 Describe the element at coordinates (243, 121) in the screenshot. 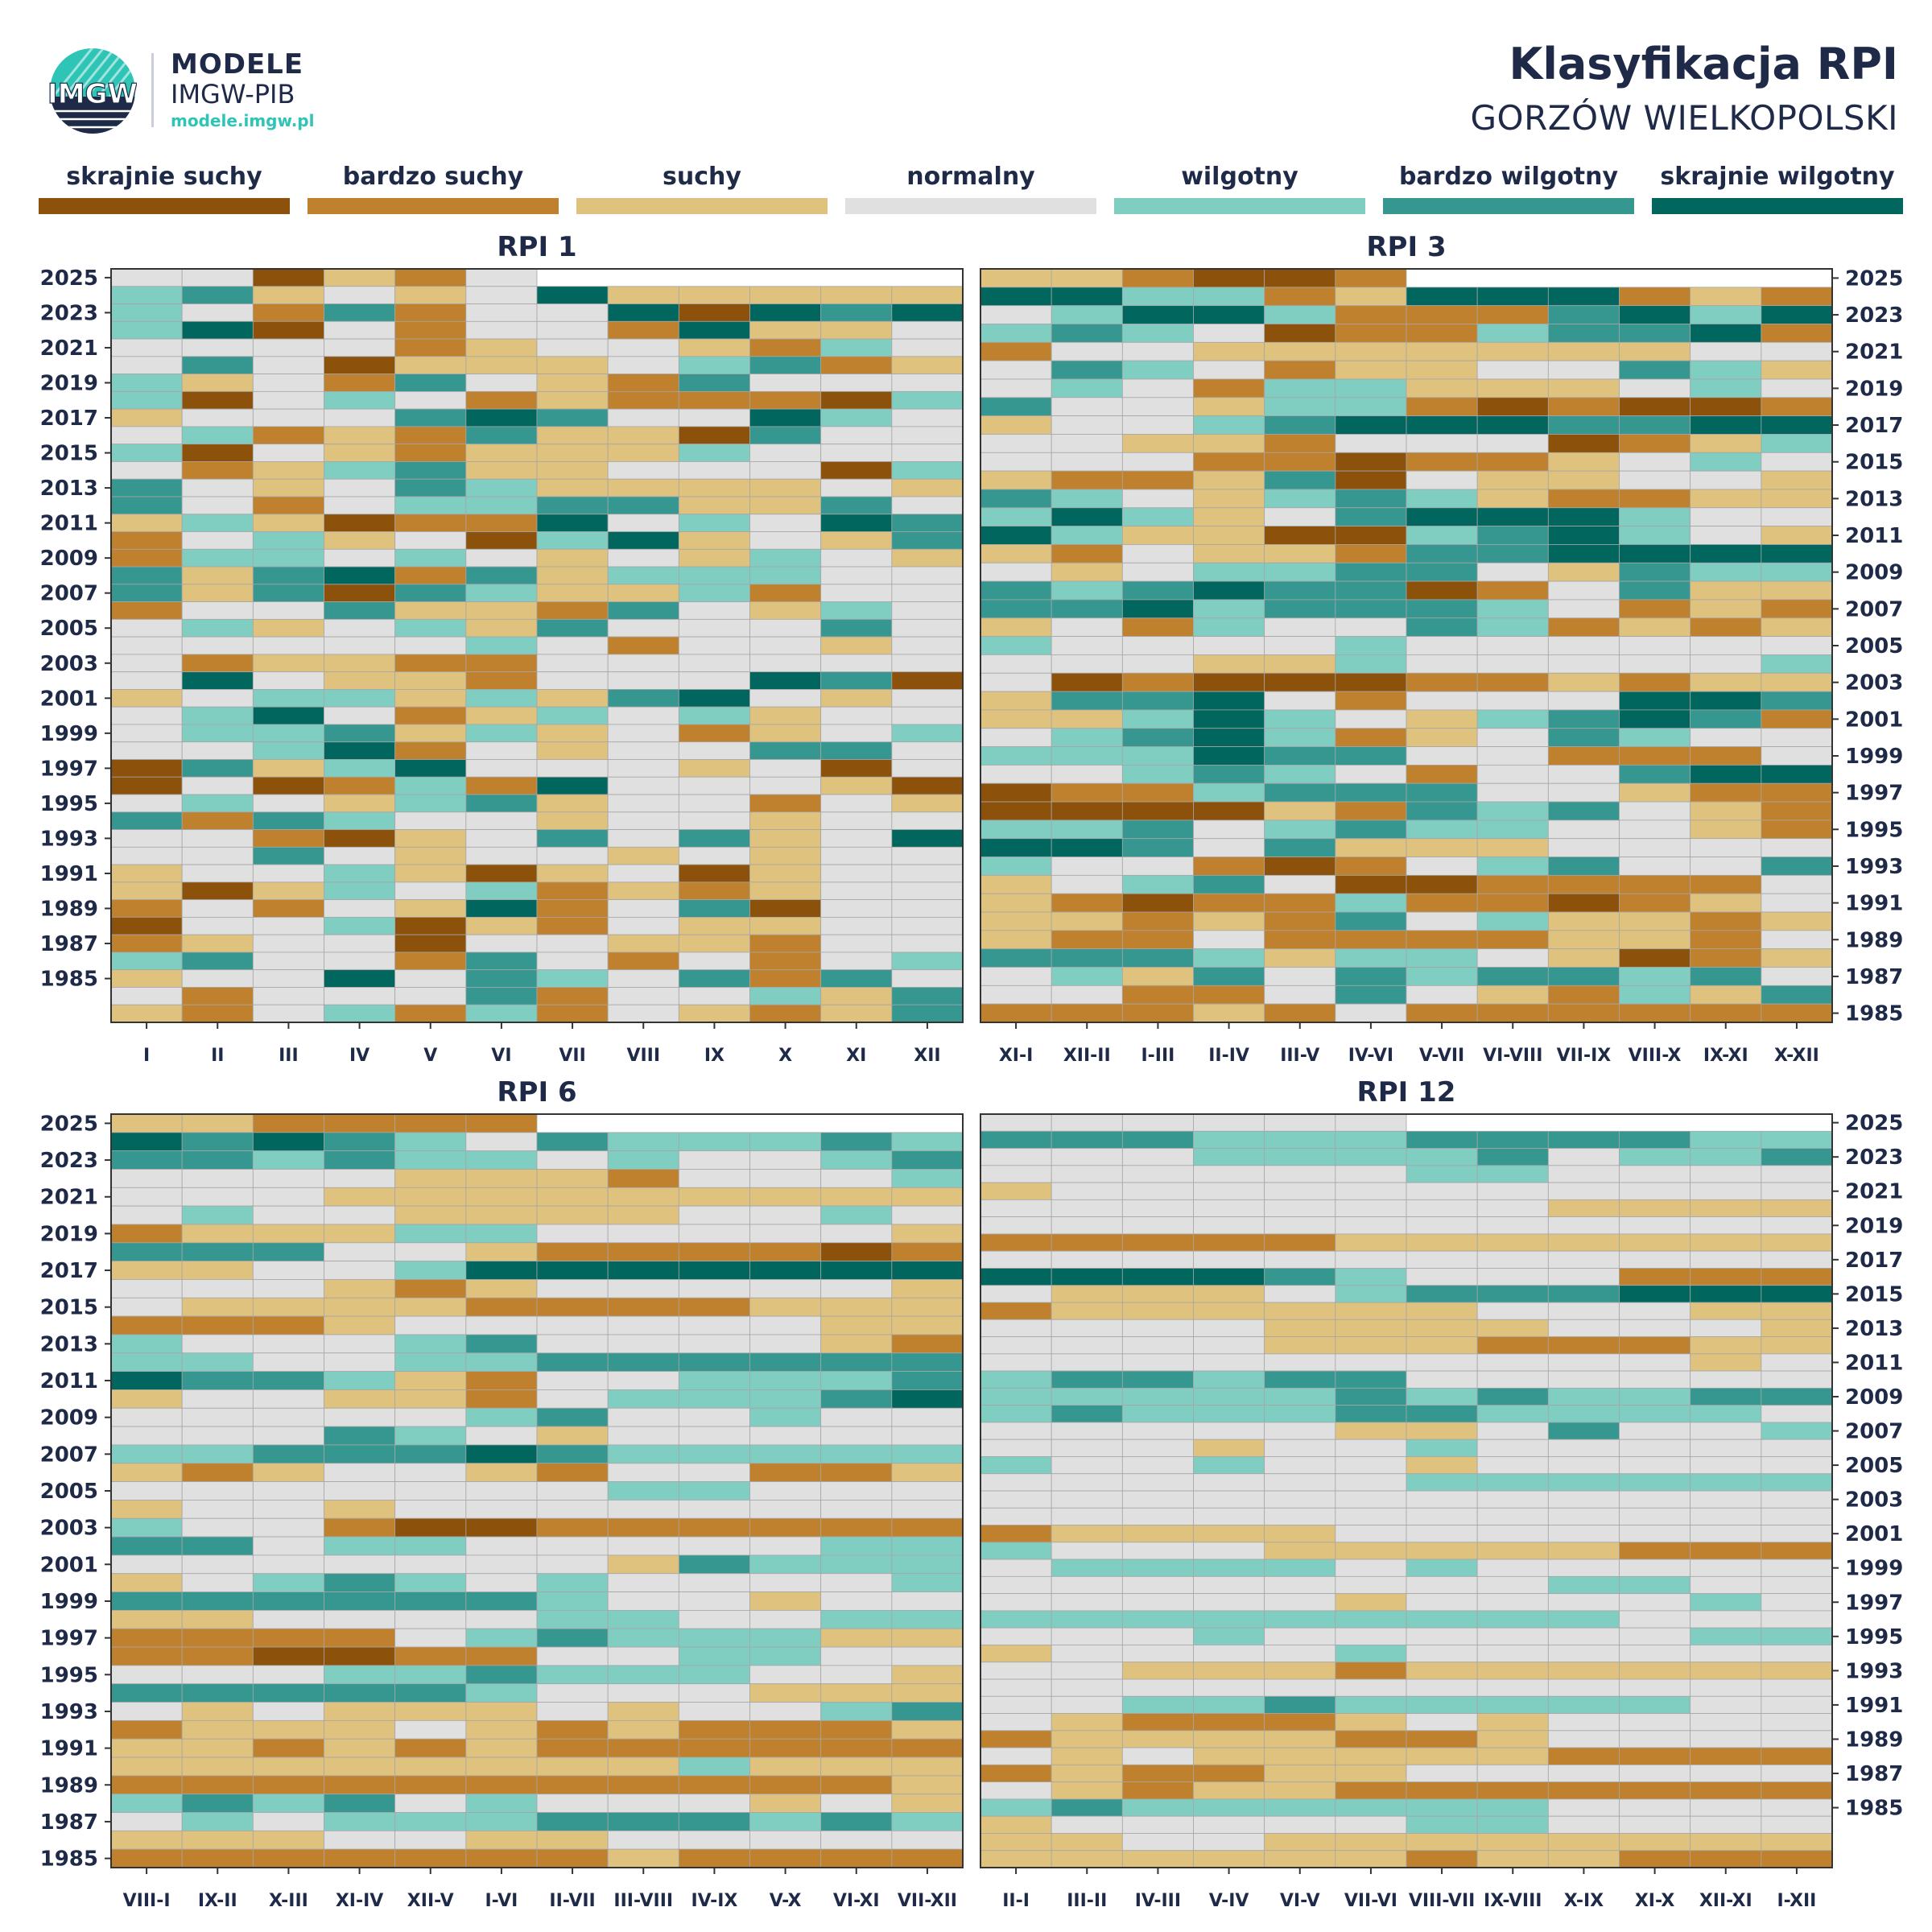

I see `brand-url-link: modele.imgw.pl` at that location.